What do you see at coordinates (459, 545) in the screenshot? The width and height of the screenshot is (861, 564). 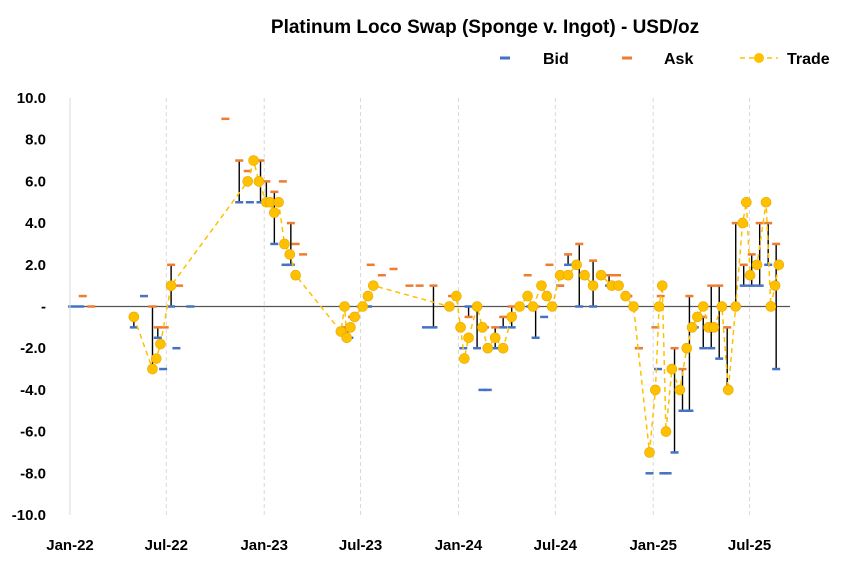 I see `x-tick-label: Jan-24` at bounding box center [459, 545].